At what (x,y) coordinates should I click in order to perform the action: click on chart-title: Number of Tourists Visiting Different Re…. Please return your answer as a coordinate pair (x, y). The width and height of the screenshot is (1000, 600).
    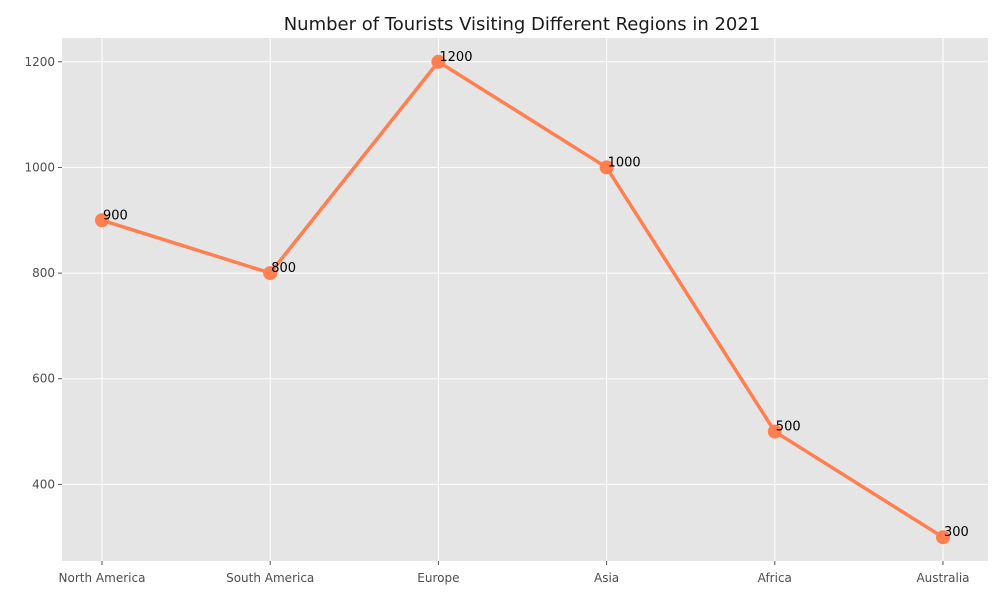
    Looking at the image, I should click on (522, 24).